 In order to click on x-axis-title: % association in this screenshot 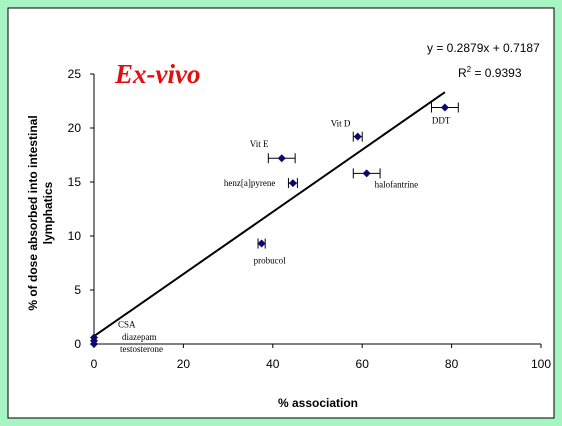, I will do `click(318, 403)`.